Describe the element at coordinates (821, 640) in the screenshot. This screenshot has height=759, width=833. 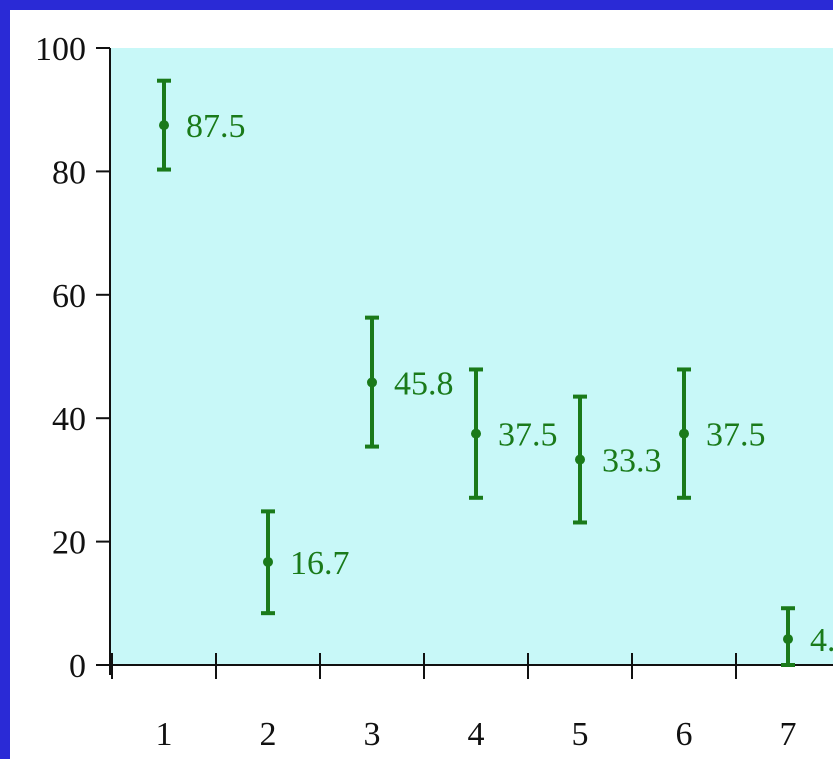
I see `data-label: 4.2` at that location.